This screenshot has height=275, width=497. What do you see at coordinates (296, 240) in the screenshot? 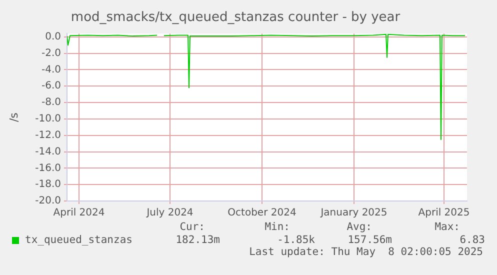
I see `text: -1.85k` at bounding box center [296, 240].